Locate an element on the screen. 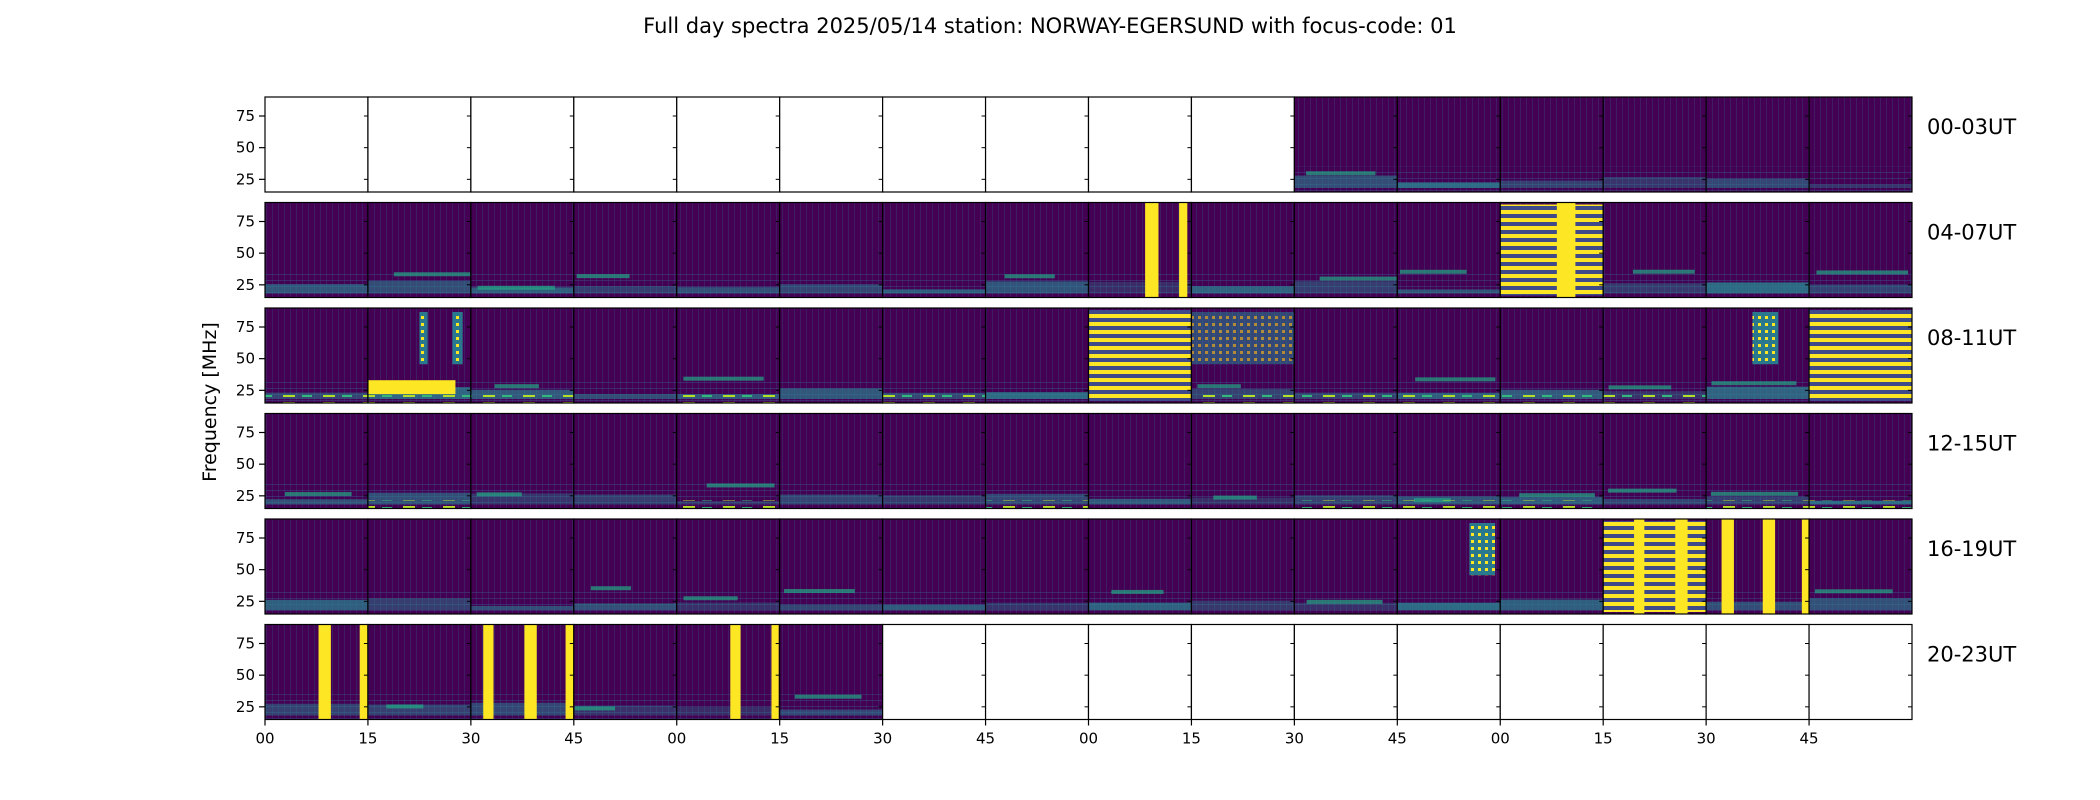  row-label: 00-03UT is located at coordinates (1971, 127).